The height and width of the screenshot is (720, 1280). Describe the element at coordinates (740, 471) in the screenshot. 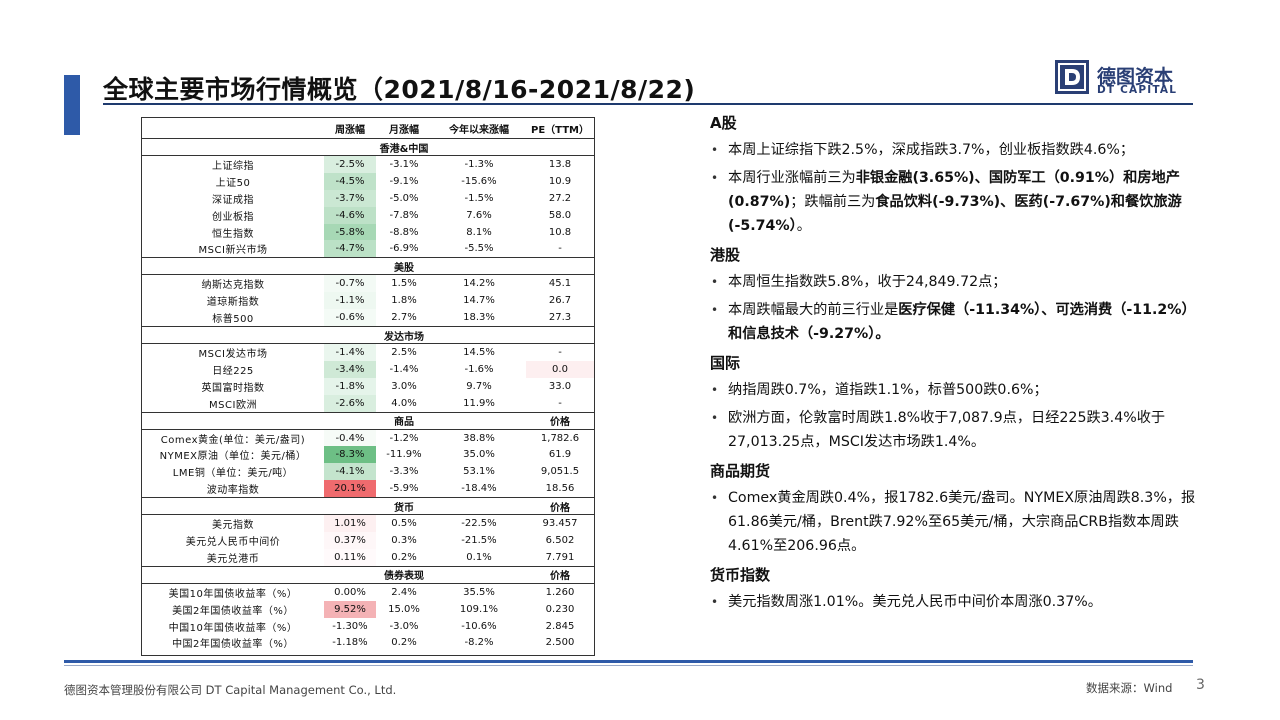

I see `section-heading-commodity: 商品期货` at that location.